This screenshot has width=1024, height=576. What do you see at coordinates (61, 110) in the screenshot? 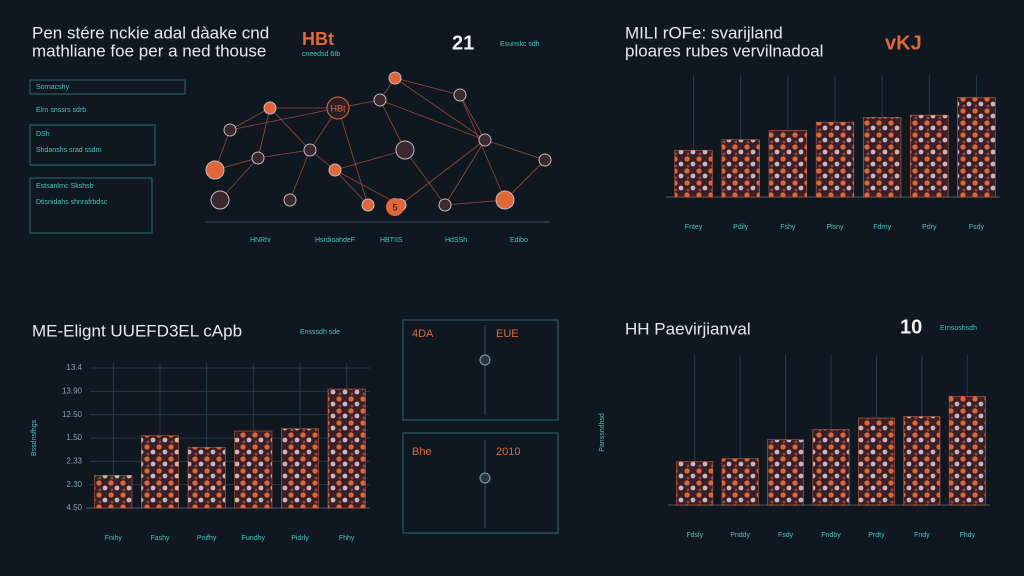
I see `panel-text: Elrn snssrs sdrb` at bounding box center [61, 110].